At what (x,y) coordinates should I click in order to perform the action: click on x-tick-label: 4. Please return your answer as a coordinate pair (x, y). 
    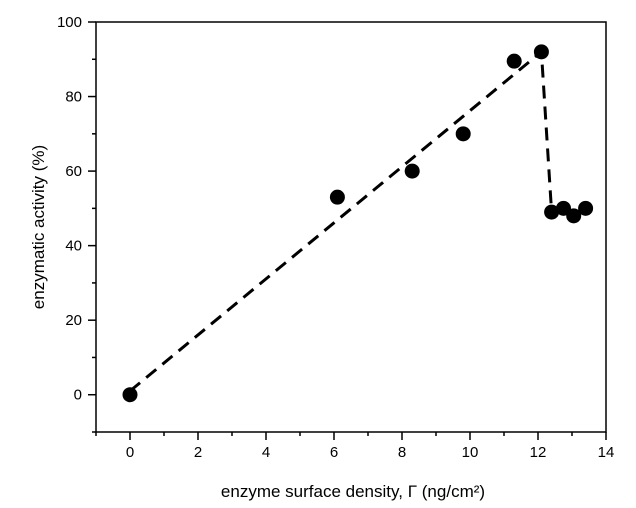
    Looking at the image, I should click on (266, 452).